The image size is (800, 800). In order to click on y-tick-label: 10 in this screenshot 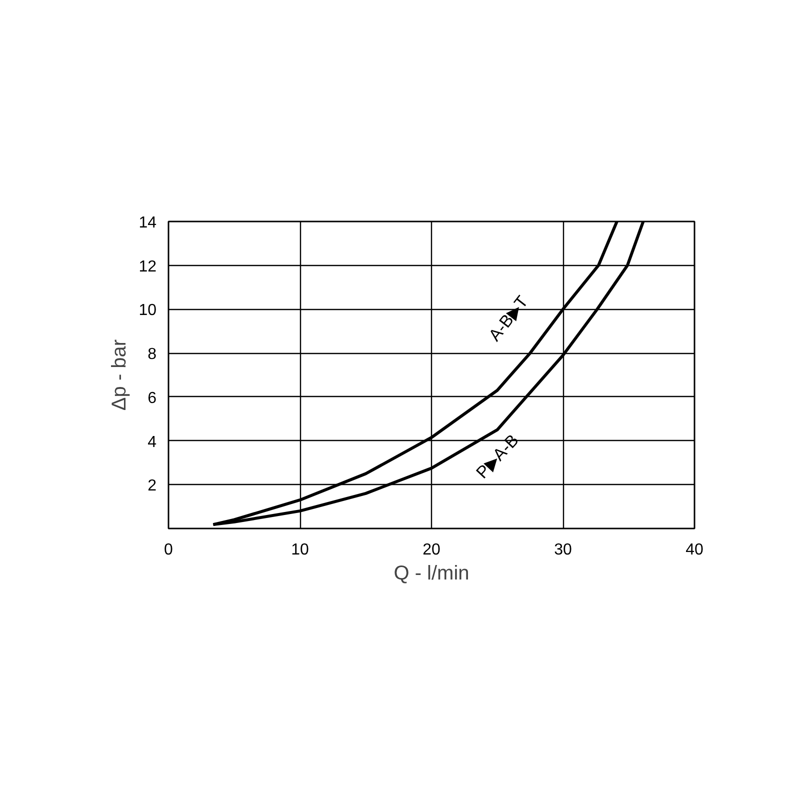, I will do `click(147, 311)`.